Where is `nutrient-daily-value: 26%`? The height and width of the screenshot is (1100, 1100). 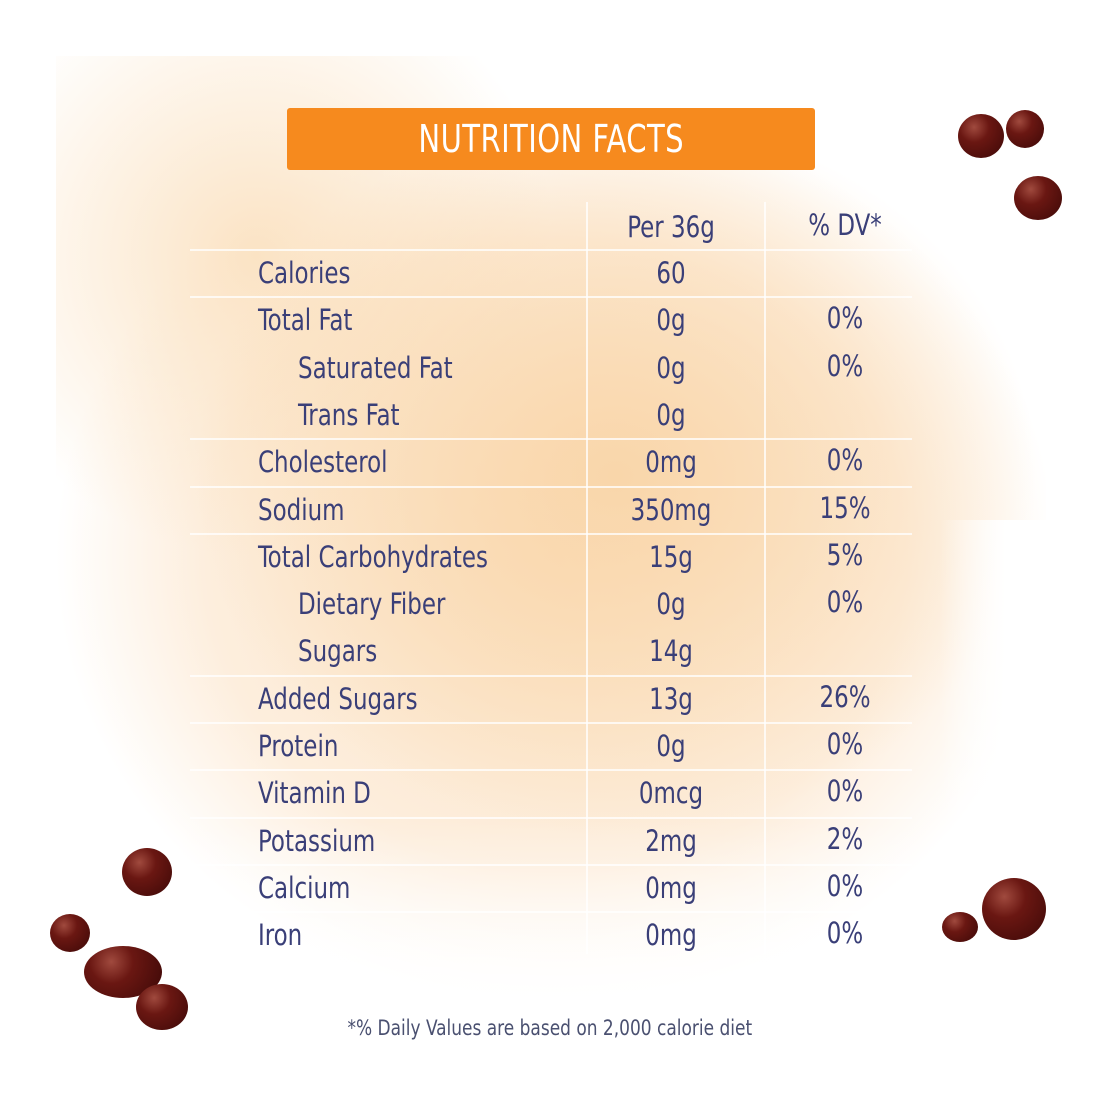 nutrient-daily-value: 26% is located at coordinates (845, 697).